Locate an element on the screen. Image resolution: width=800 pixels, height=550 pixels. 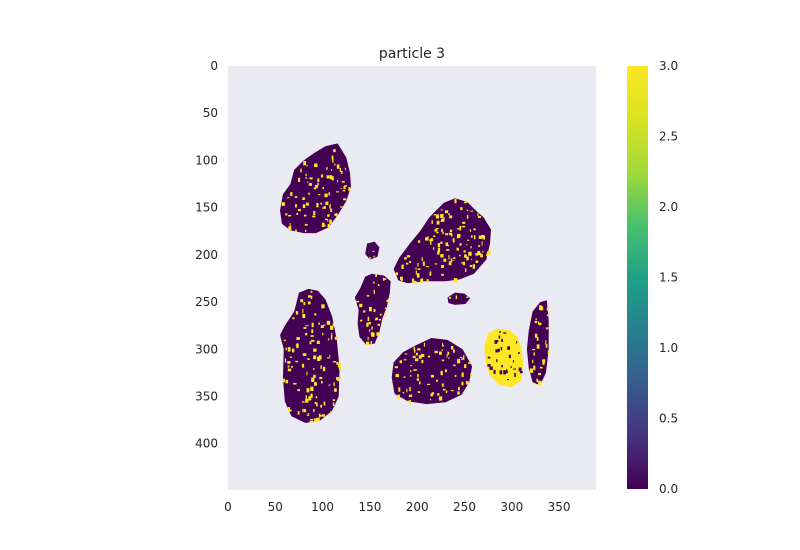
y-tick-label: 50 is located at coordinates (210, 113).